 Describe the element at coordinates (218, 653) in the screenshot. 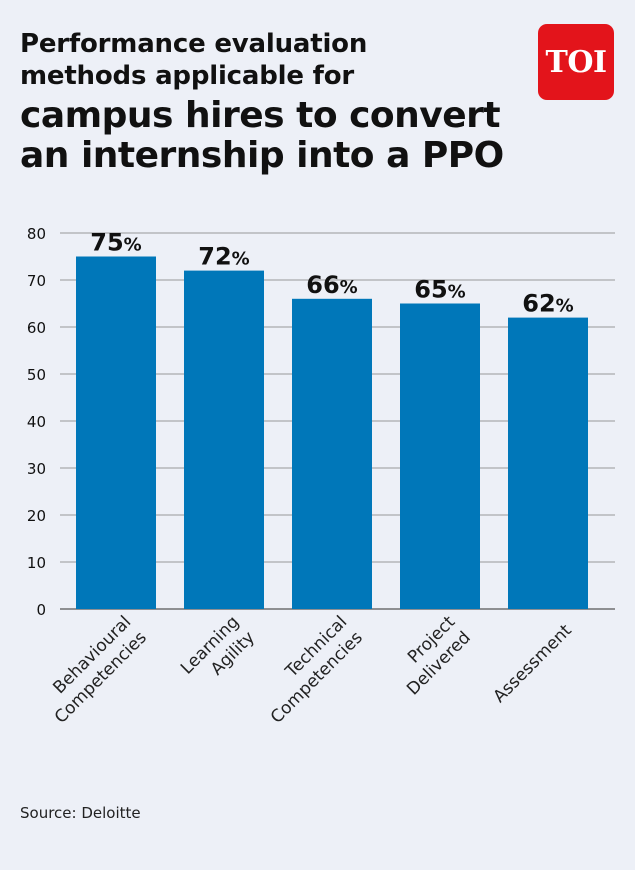

I see `x-tick-label: LearningAgility` at that location.